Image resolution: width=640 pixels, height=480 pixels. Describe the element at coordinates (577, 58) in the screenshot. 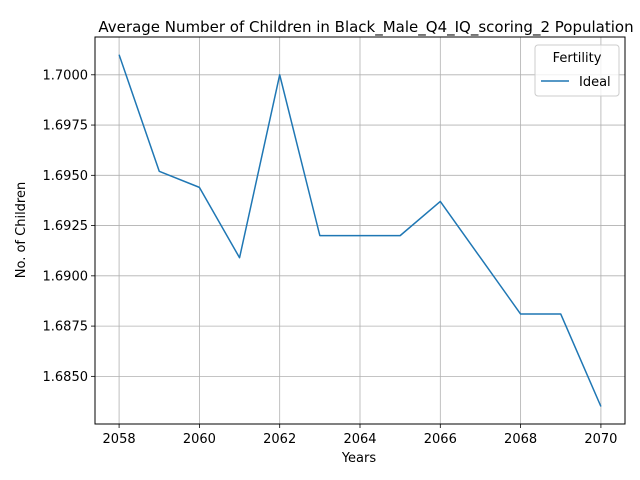

I see `legend-title: Fertility` at that location.